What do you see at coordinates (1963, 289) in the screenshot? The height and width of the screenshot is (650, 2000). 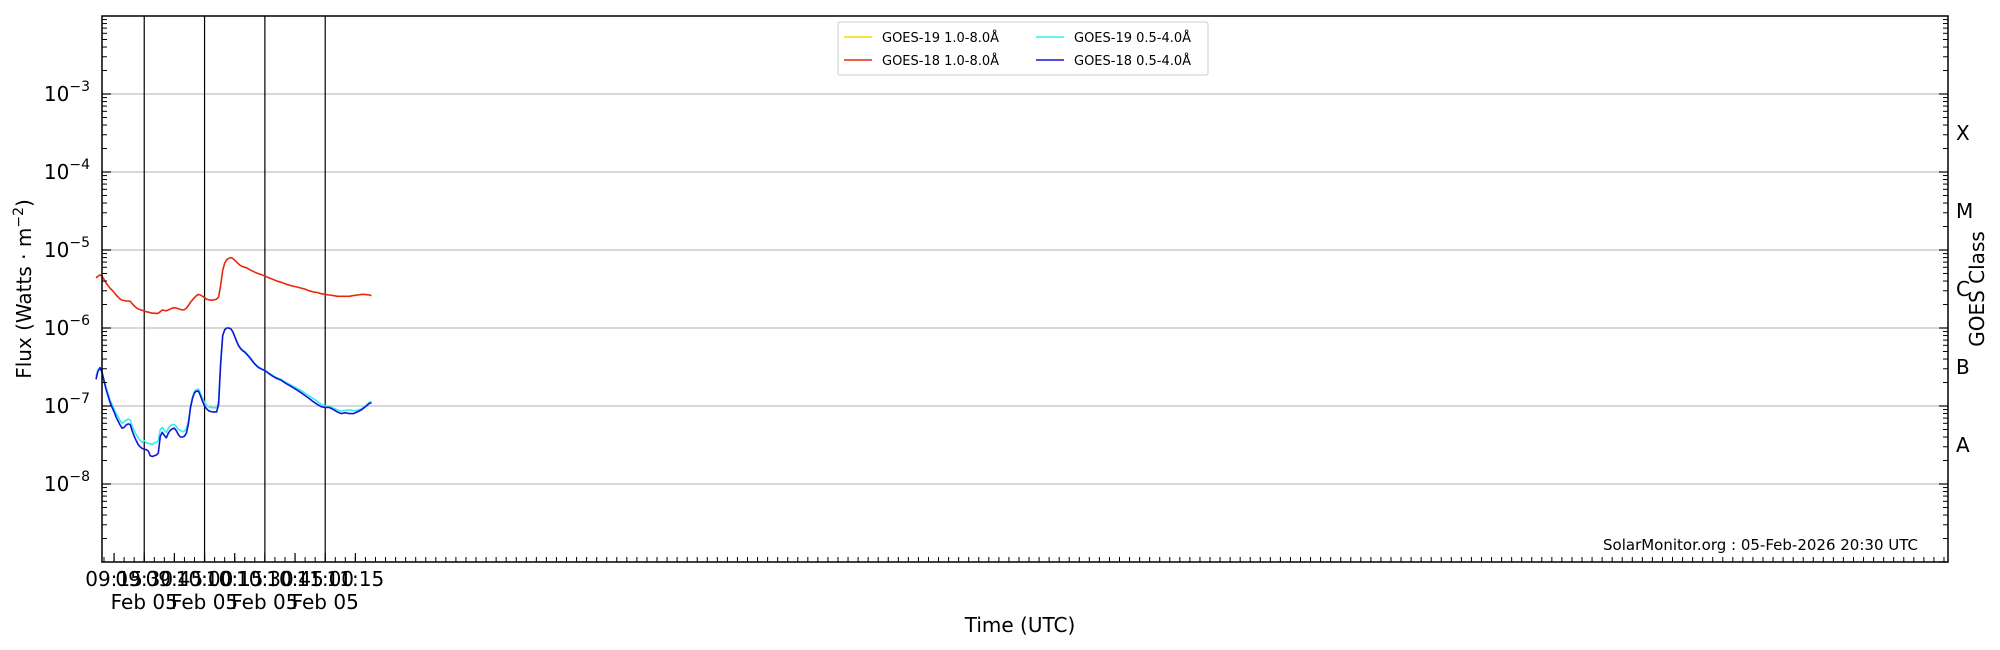 I see `goes-class-label: C` at bounding box center [1963, 289].